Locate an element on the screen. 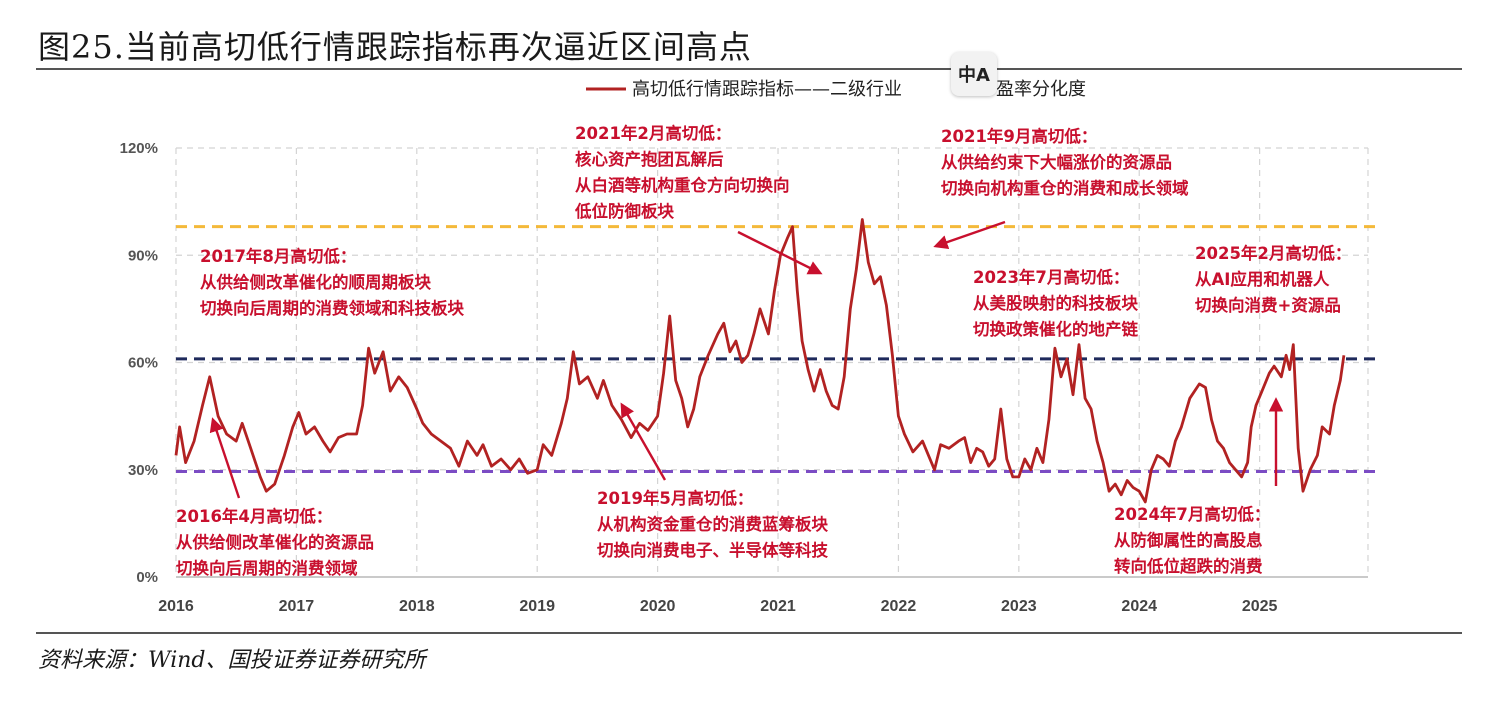 This screenshot has height=708, width=1496. annotation-text-a2025: 切换向消费+资源品 is located at coordinates (1268, 305).